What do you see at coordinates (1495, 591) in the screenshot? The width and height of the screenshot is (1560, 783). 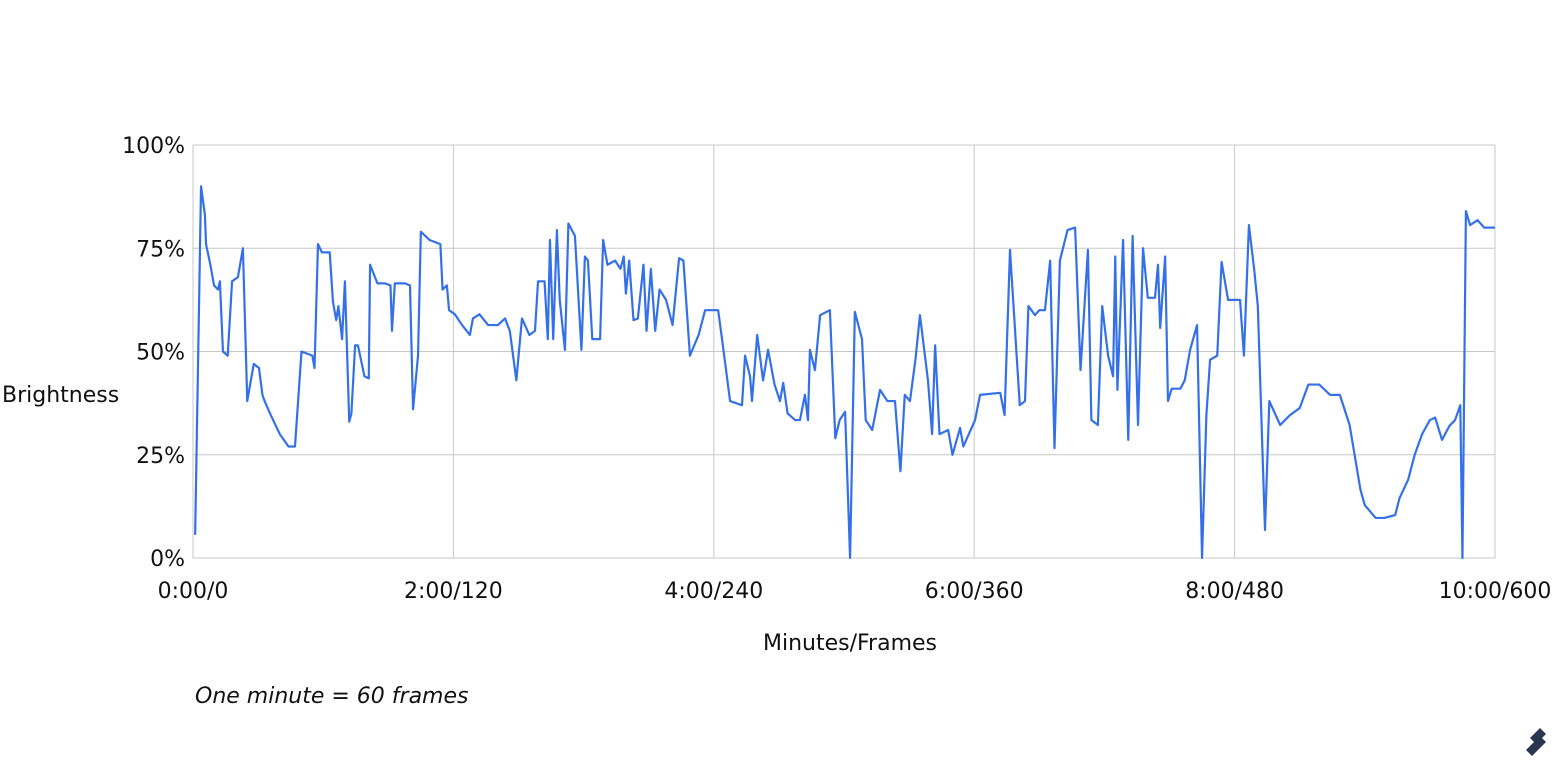 I see `x-tick-label: 10:00/600` at bounding box center [1495, 591].